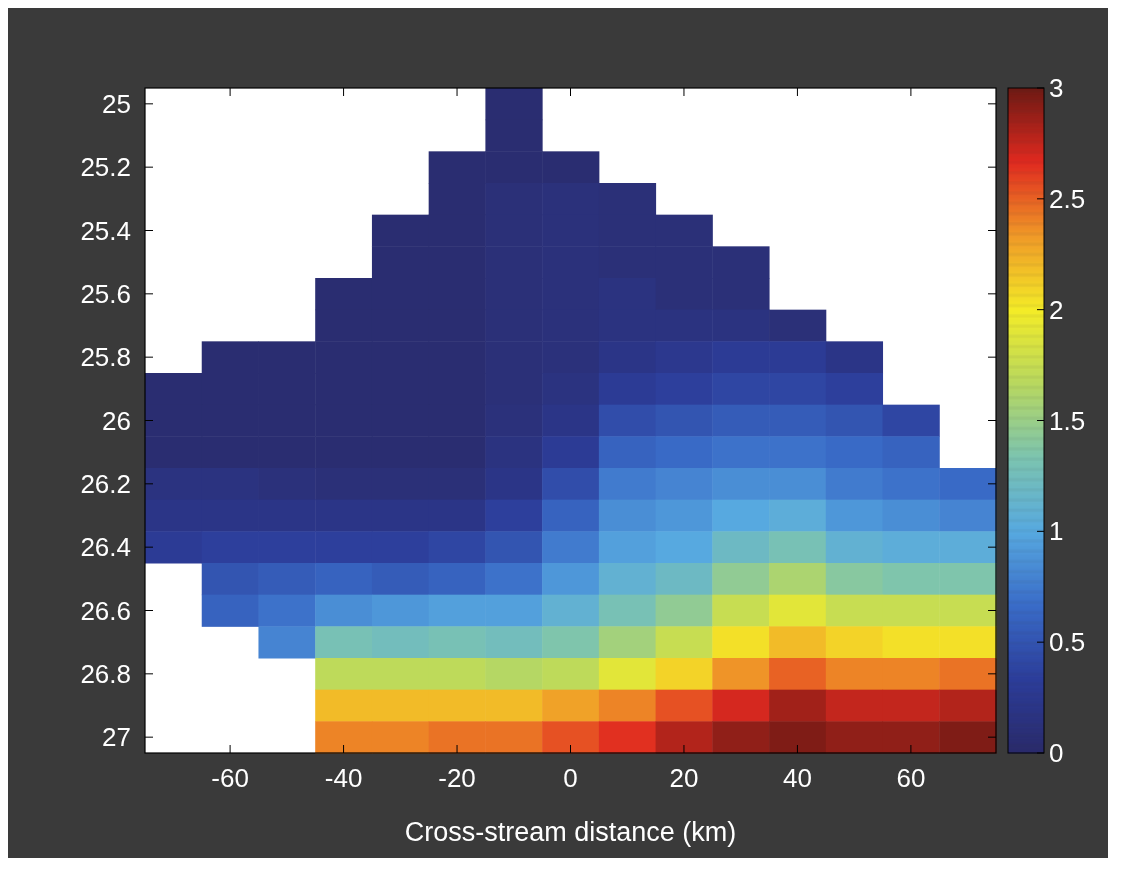 The height and width of the screenshot is (870, 1123). What do you see at coordinates (105, 230) in the screenshot?
I see `y-tick-label: 25.4` at bounding box center [105, 230].